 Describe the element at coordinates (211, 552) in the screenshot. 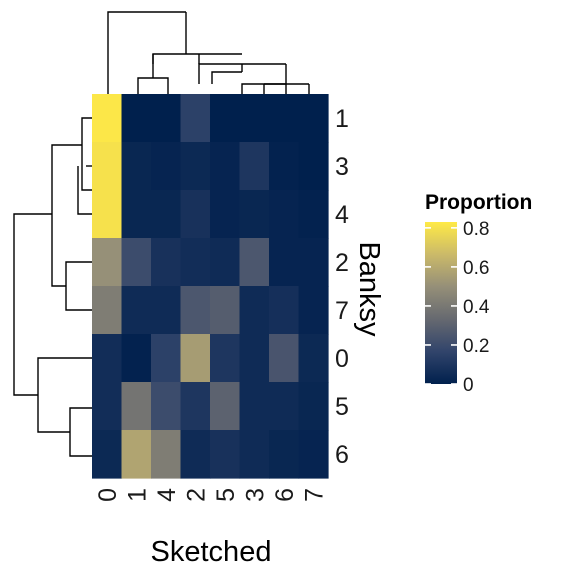

I see `x-axis-title: Sketched` at that location.